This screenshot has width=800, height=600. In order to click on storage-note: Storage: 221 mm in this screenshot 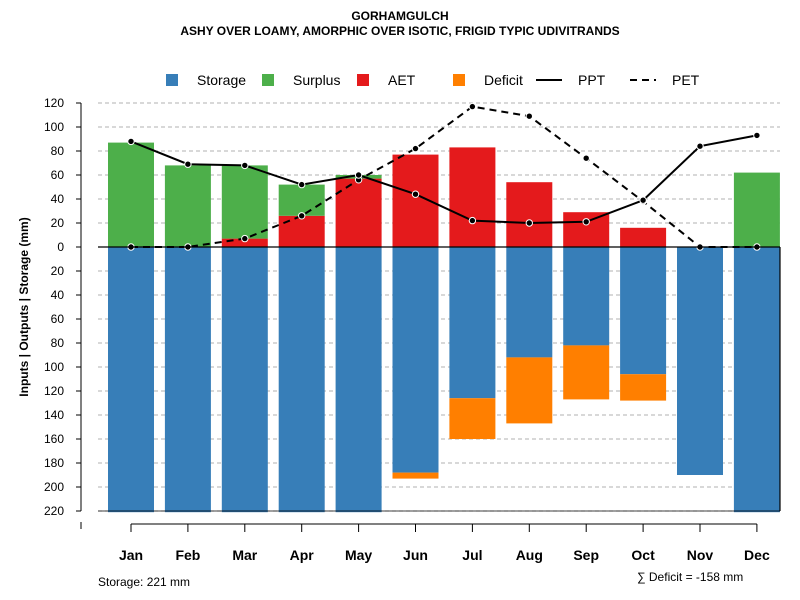, I will do `click(144, 582)`.